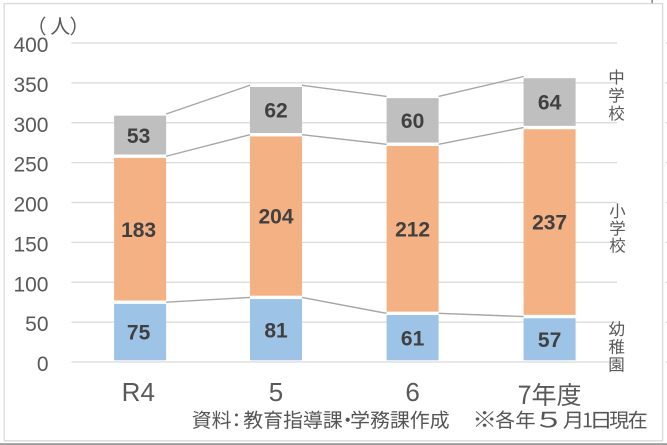 The image size is (667, 445). I want to click on svg-text: 6, so click(412, 392).